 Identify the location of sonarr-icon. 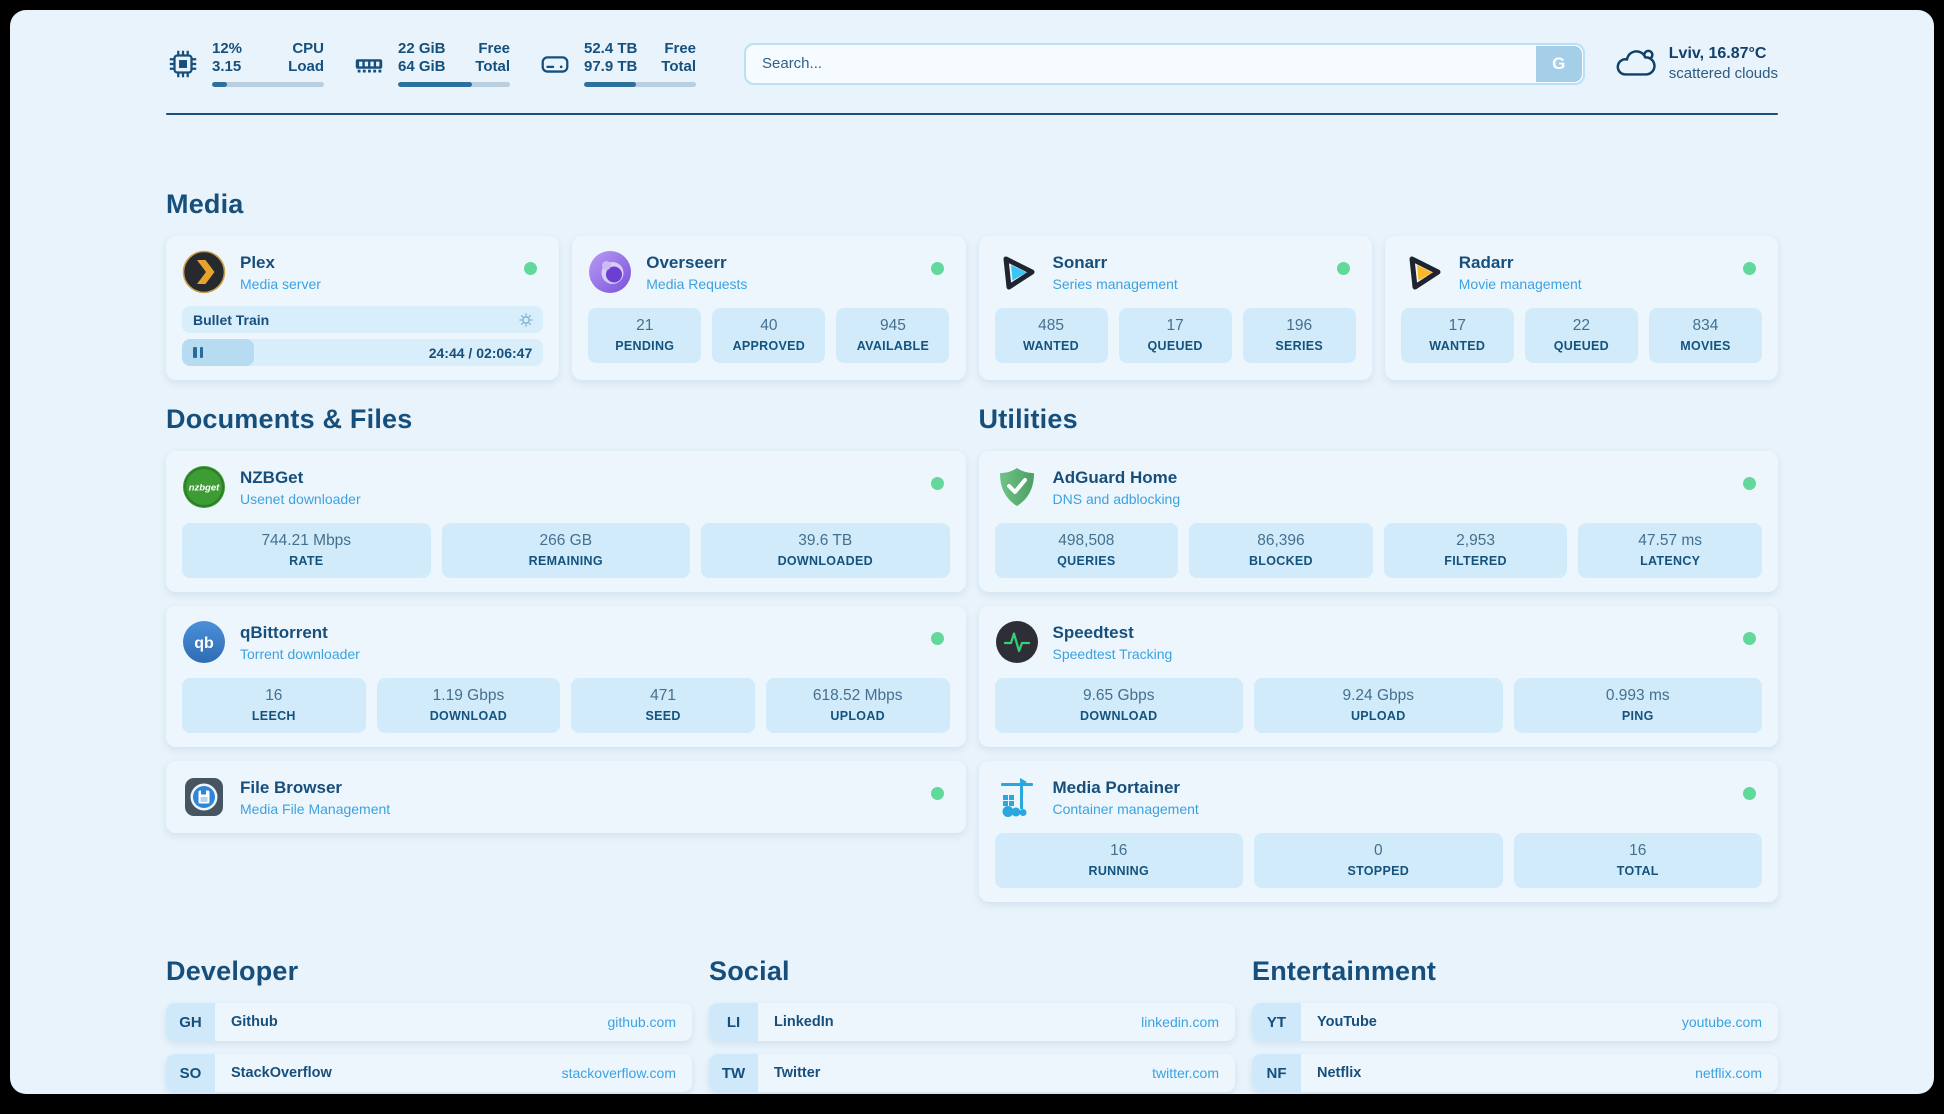
(1018, 273).